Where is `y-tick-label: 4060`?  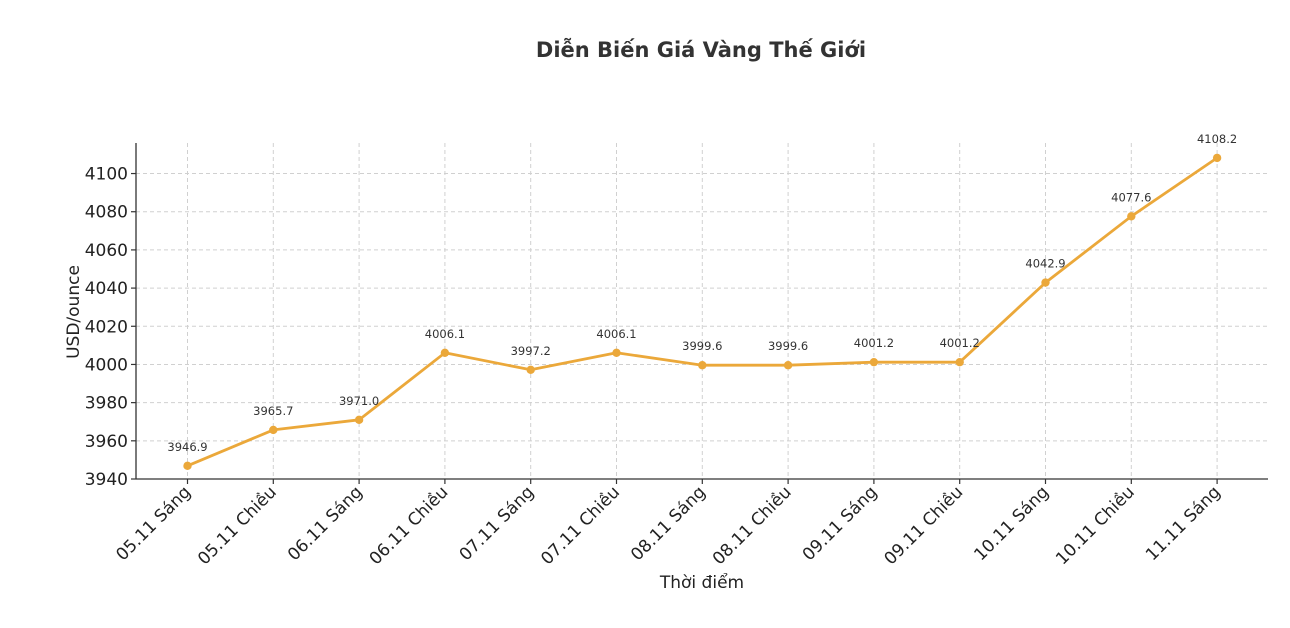
y-tick-label: 4060 is located at coordinates (106, 251).